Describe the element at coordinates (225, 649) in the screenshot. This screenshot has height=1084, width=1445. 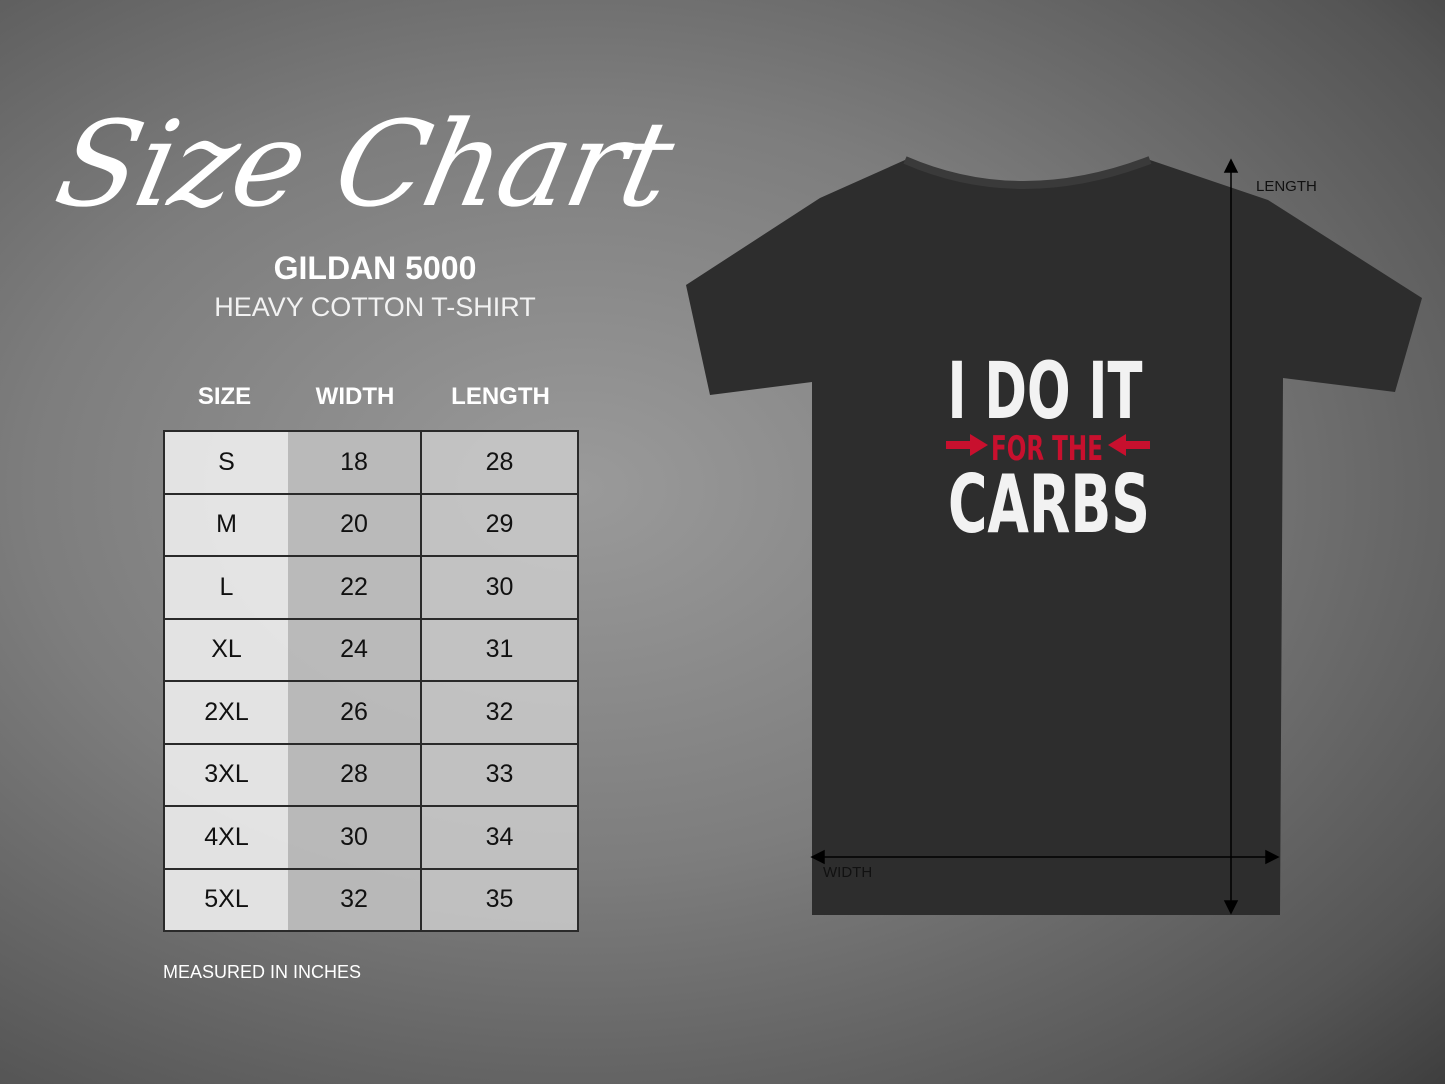
I see `size-cell: XL` at that location.